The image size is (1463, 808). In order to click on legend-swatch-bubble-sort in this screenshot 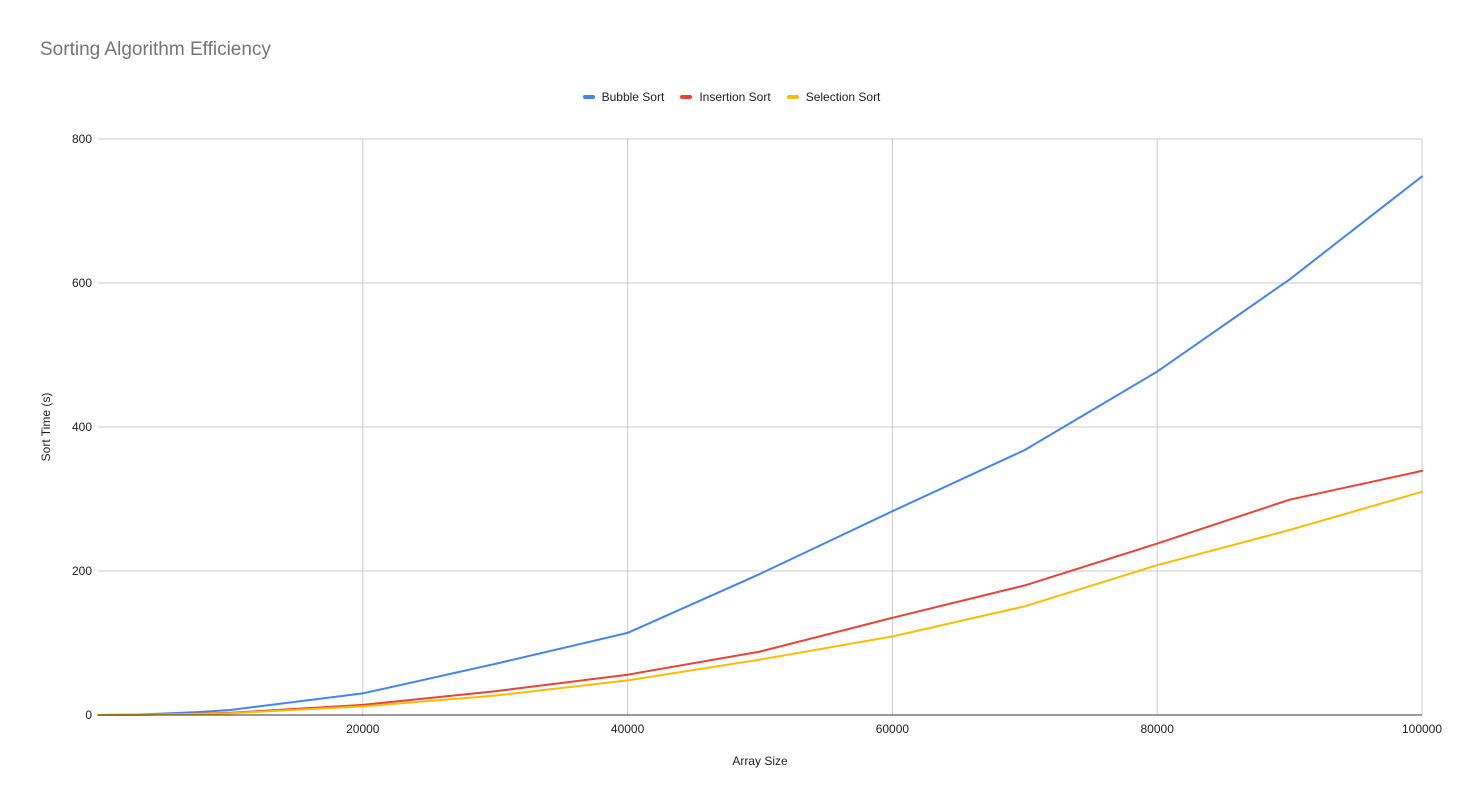, I will do `click(588, 97)`.